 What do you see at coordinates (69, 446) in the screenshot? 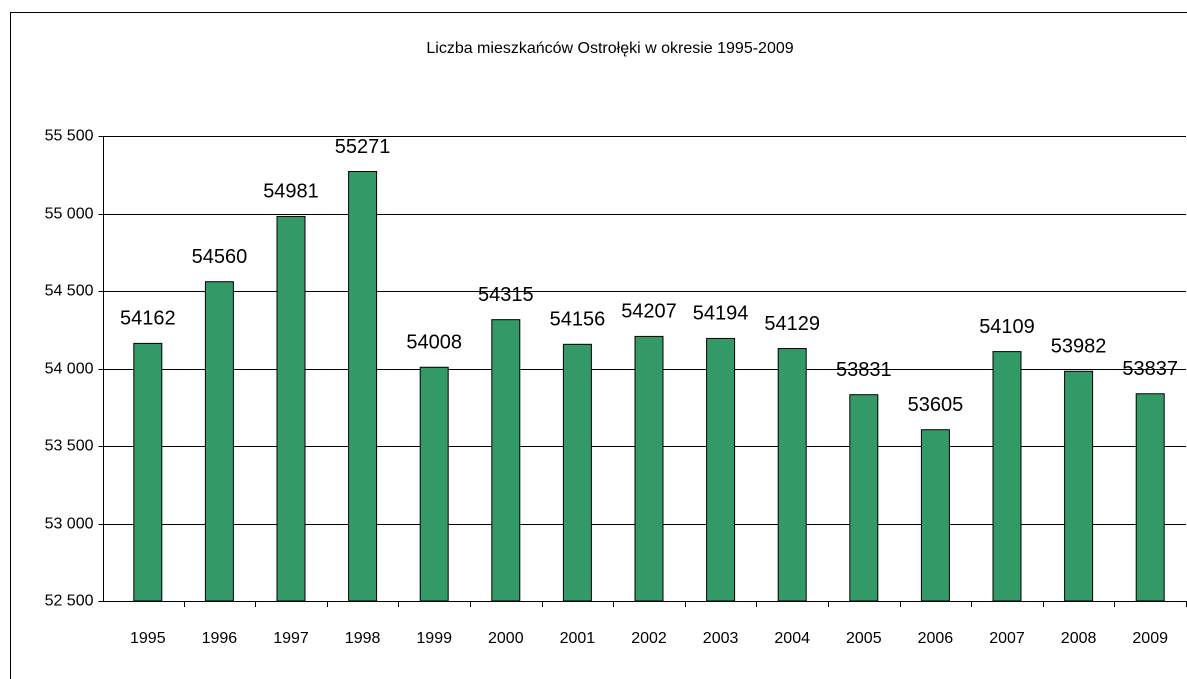
I see `y-tick-label: 53 500` at bounding box center [69, 446].